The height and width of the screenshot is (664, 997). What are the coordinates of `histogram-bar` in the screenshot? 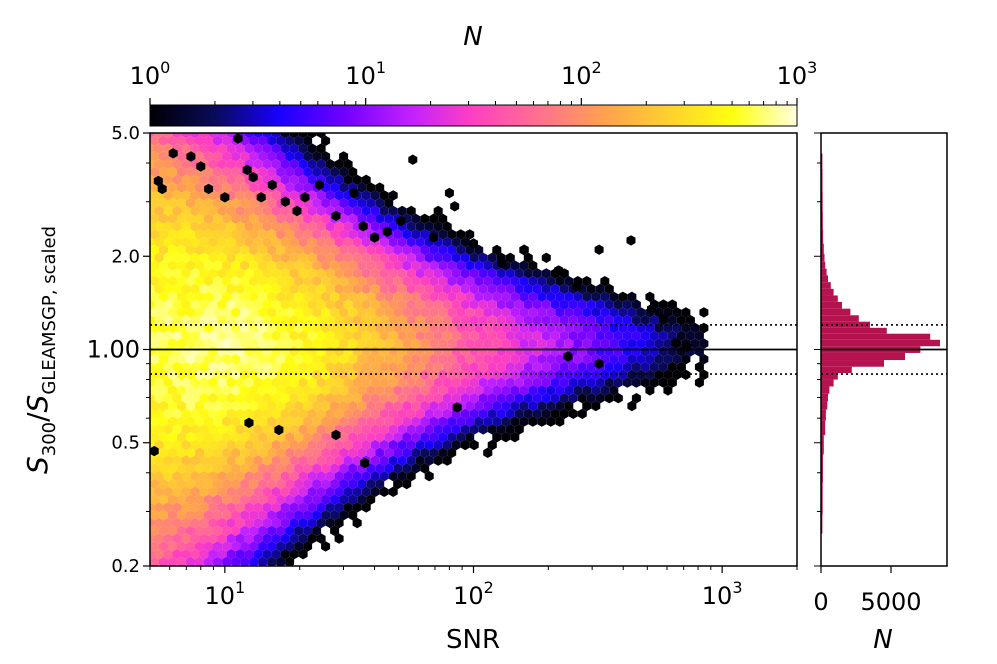 It's located at (822, 236).